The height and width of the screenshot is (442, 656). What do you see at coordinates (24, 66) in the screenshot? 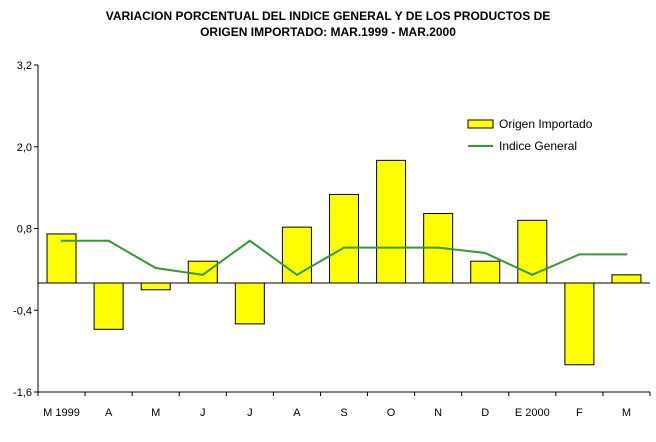
I see `y-tick-label: 3,2` at bounding box center [24, 66].